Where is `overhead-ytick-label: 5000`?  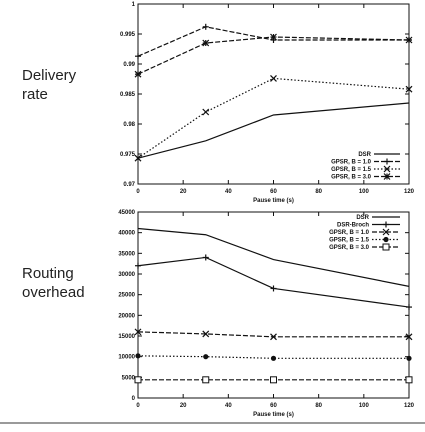
overhead-ytick-label: 5000 is located at coordinates (129, 378).